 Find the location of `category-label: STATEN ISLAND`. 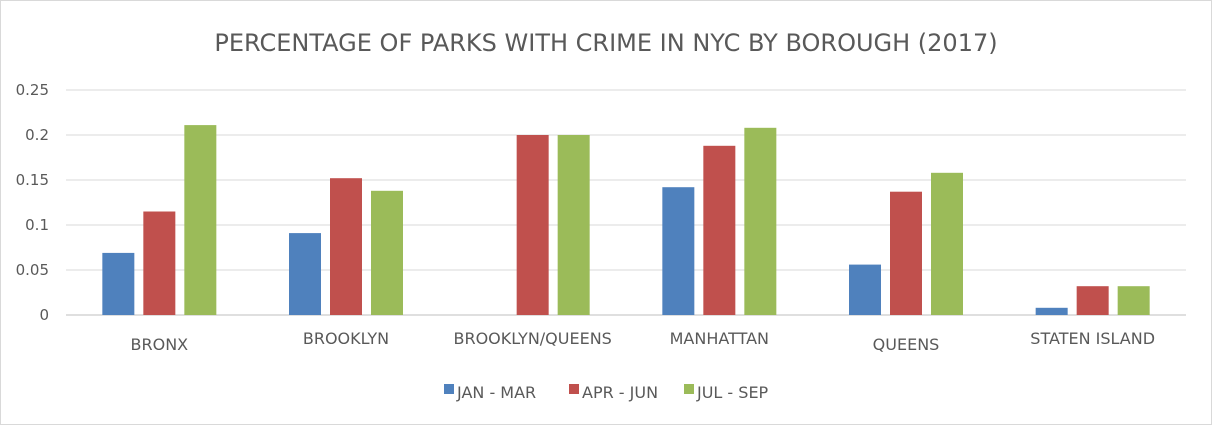

category-label: STATEN ISLAND is located at coordinates (1092, 338).